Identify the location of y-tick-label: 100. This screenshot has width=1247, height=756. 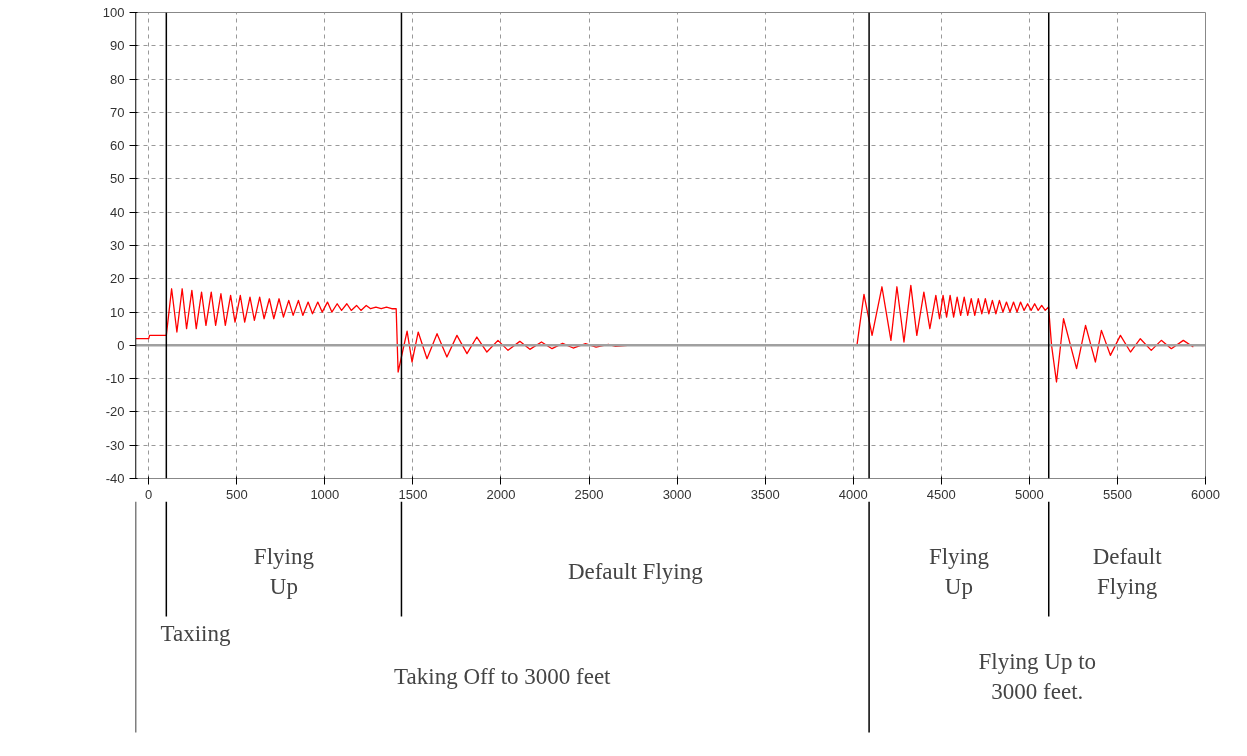
(113, 12).